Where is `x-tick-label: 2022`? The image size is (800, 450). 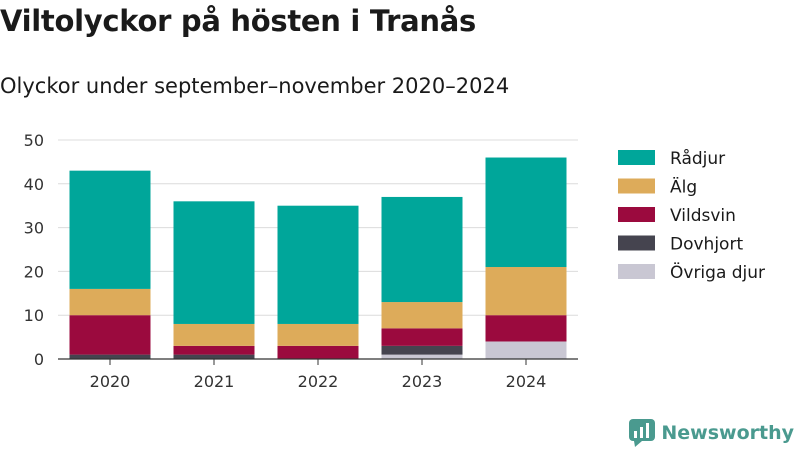 x-tick-label: 2022 is located at coordinates (318, 381).